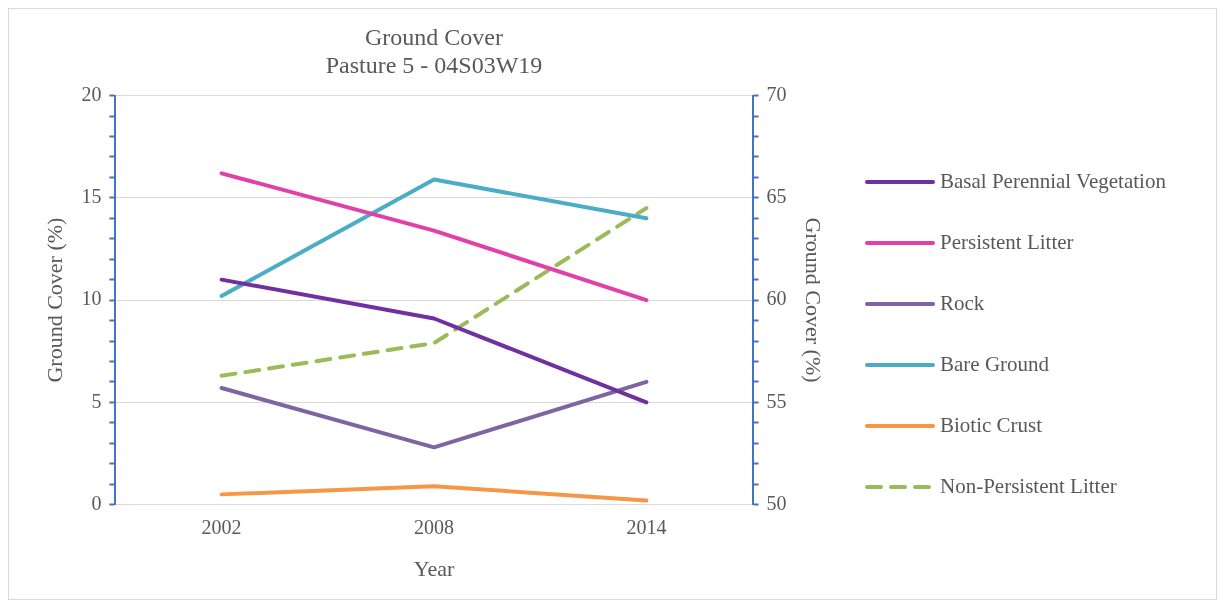 The width and height of the screenshot is (1225, 602). What do you see at coordinates (434, 568) in the screenshot?
I see `x-axis-title: Year` at bounding box center [434, 568].